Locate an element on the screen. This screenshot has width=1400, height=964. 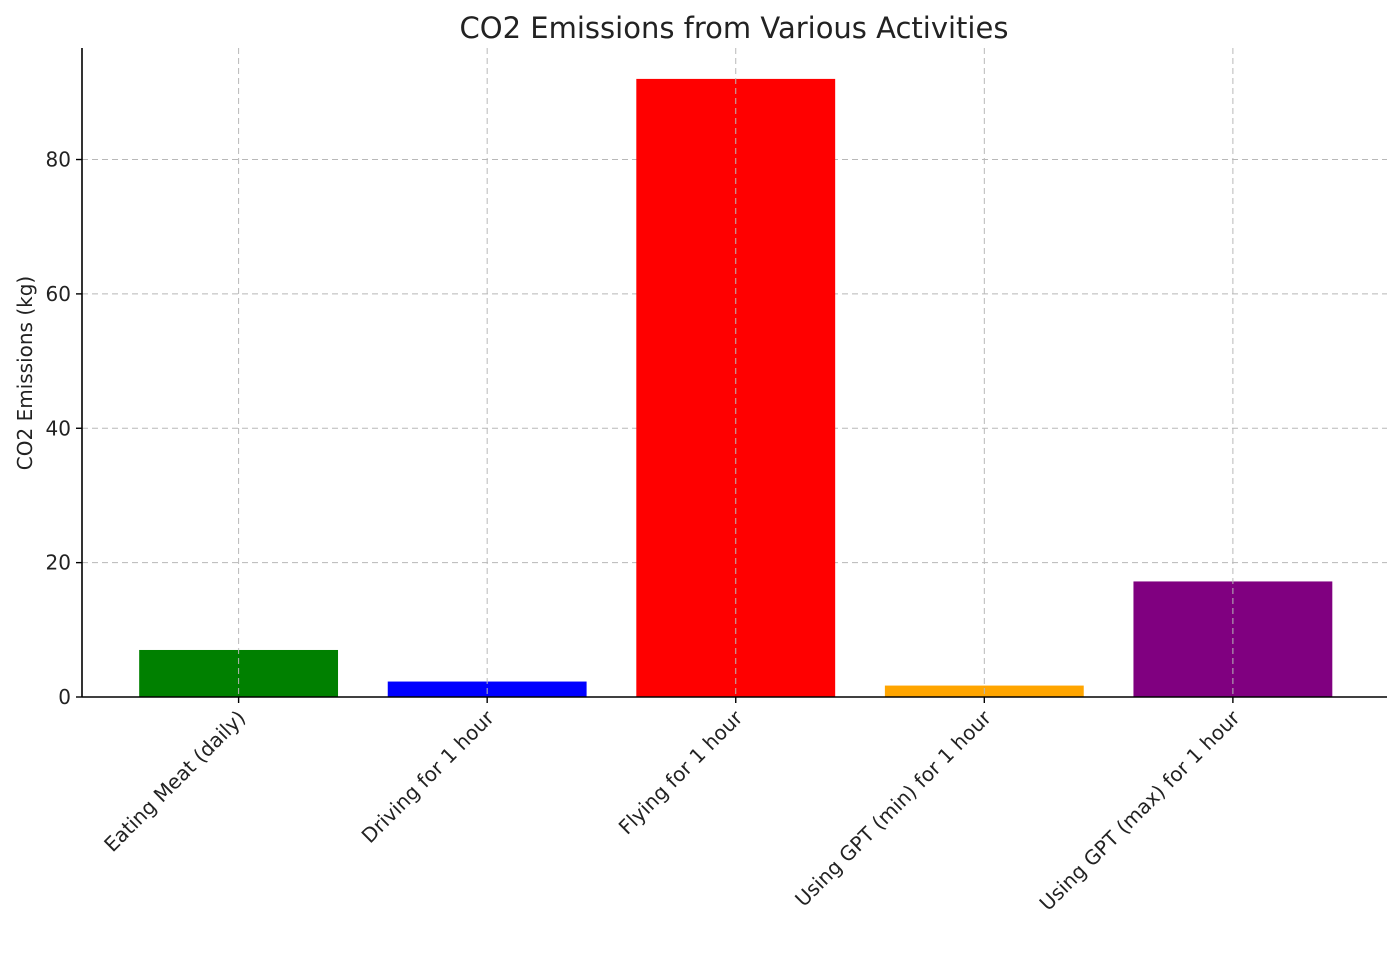
y-tick-label: 40 is located at coordinates (58, 428).